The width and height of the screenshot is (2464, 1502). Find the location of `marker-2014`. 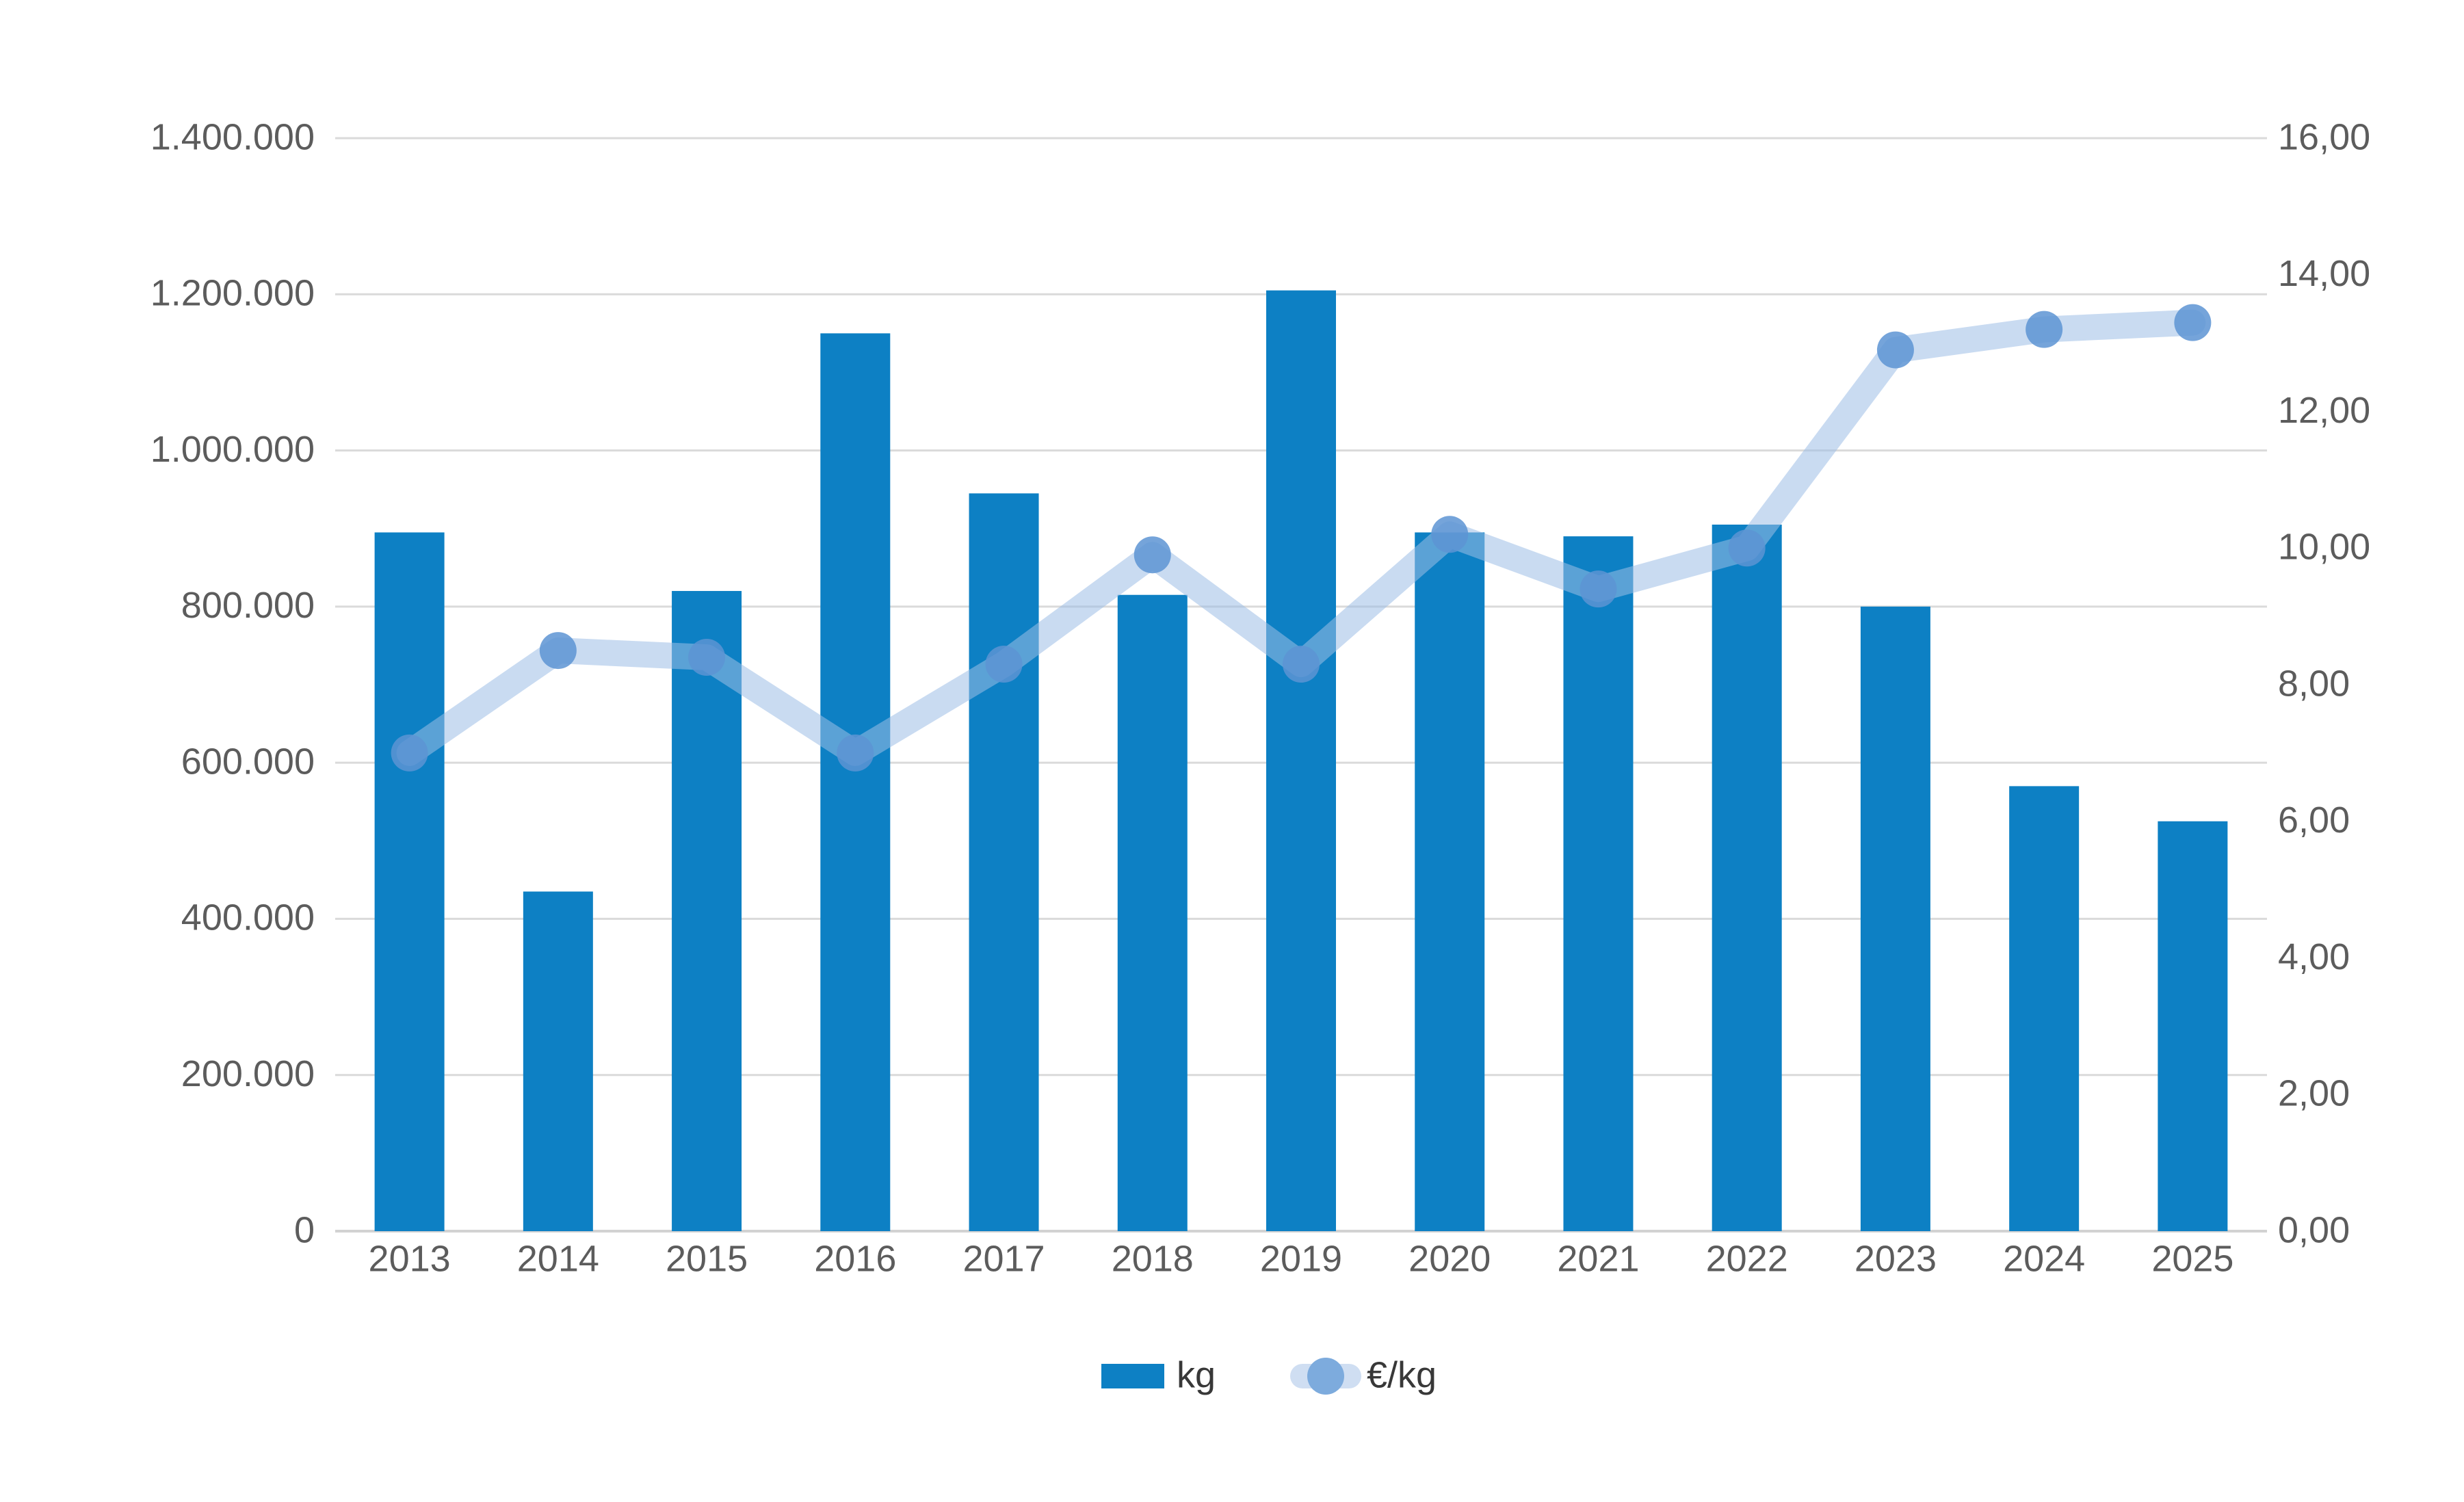

marker-2014 is located at coordinates (558, 651).